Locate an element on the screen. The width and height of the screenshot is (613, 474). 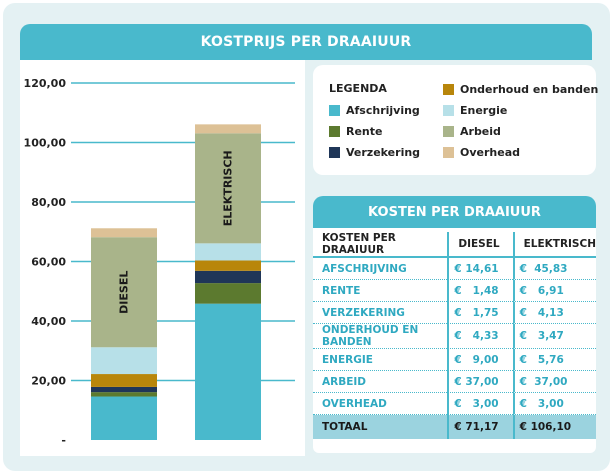
table-cell: € 3,47 is located at coordinates (554, 336).